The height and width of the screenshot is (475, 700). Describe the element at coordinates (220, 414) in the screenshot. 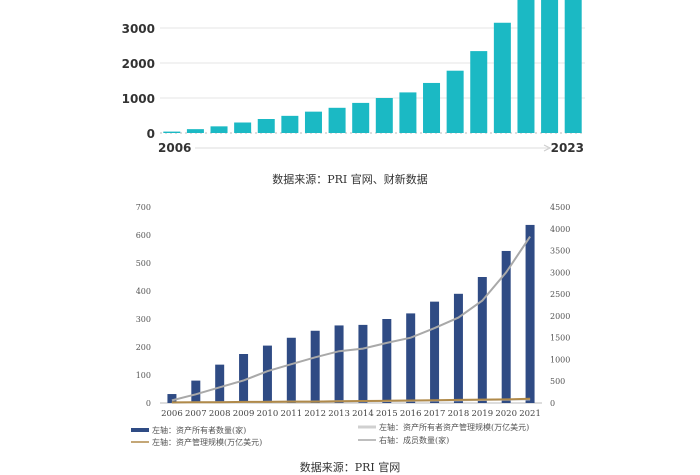

I see `x-tick-label: 2008` at that location.